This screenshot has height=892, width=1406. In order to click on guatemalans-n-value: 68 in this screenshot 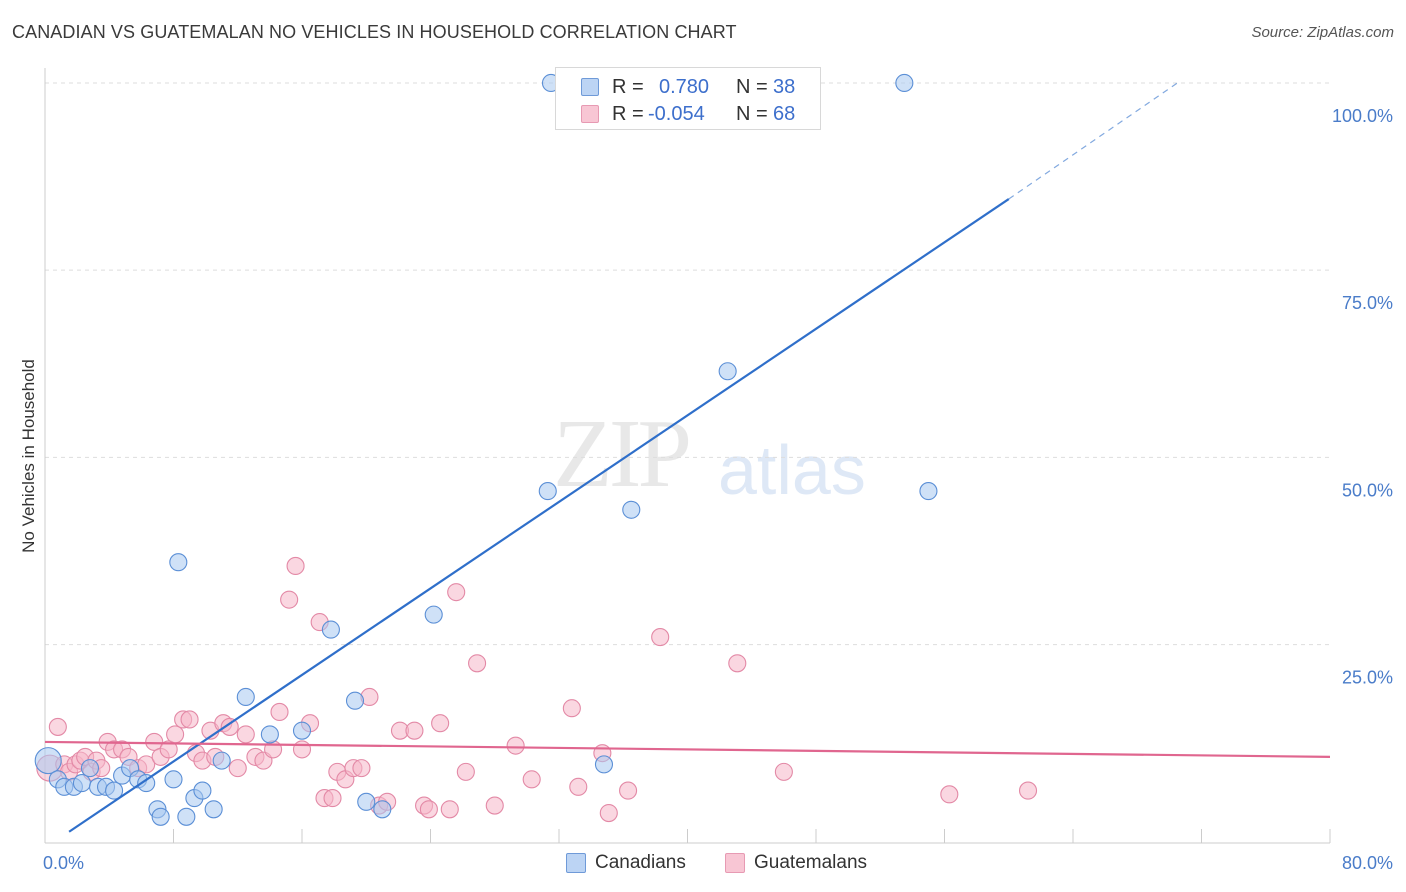, I will do `click(784, 114)`.